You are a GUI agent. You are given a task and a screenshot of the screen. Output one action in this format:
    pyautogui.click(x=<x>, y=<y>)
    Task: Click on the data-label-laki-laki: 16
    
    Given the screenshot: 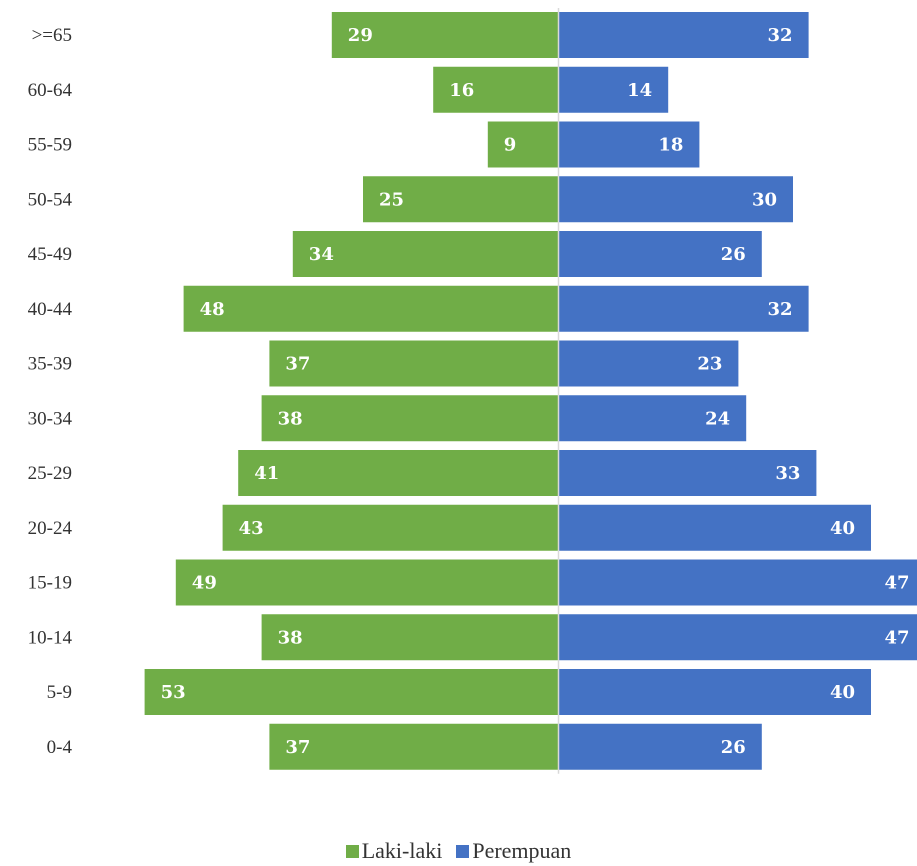 What is the action you would take?
    pyautogui.click(x=461, y=90)
    